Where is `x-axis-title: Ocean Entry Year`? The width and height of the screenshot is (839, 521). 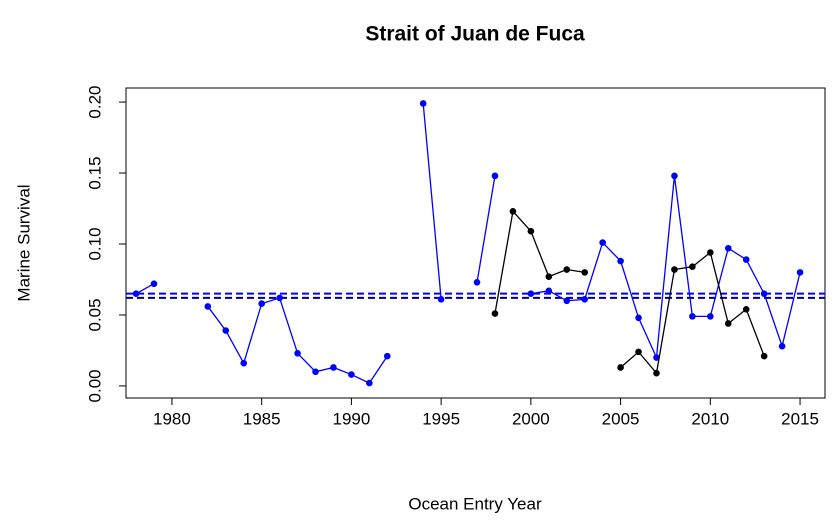 x-axis-title: Ocean Entry Year is located at coordinates (475, 503).